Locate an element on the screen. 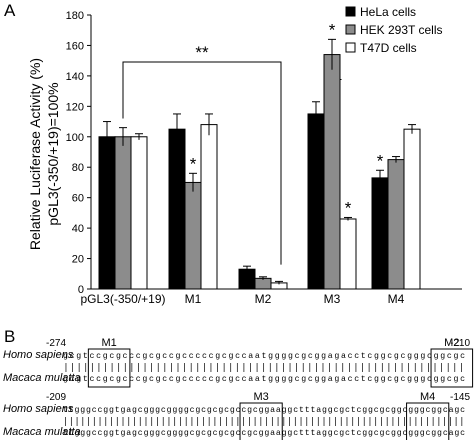 The width and height of the screenshot is (474, 440). legend: HeLa cells HEK 293T cells T47D cells is located at coordinates (393, 30).